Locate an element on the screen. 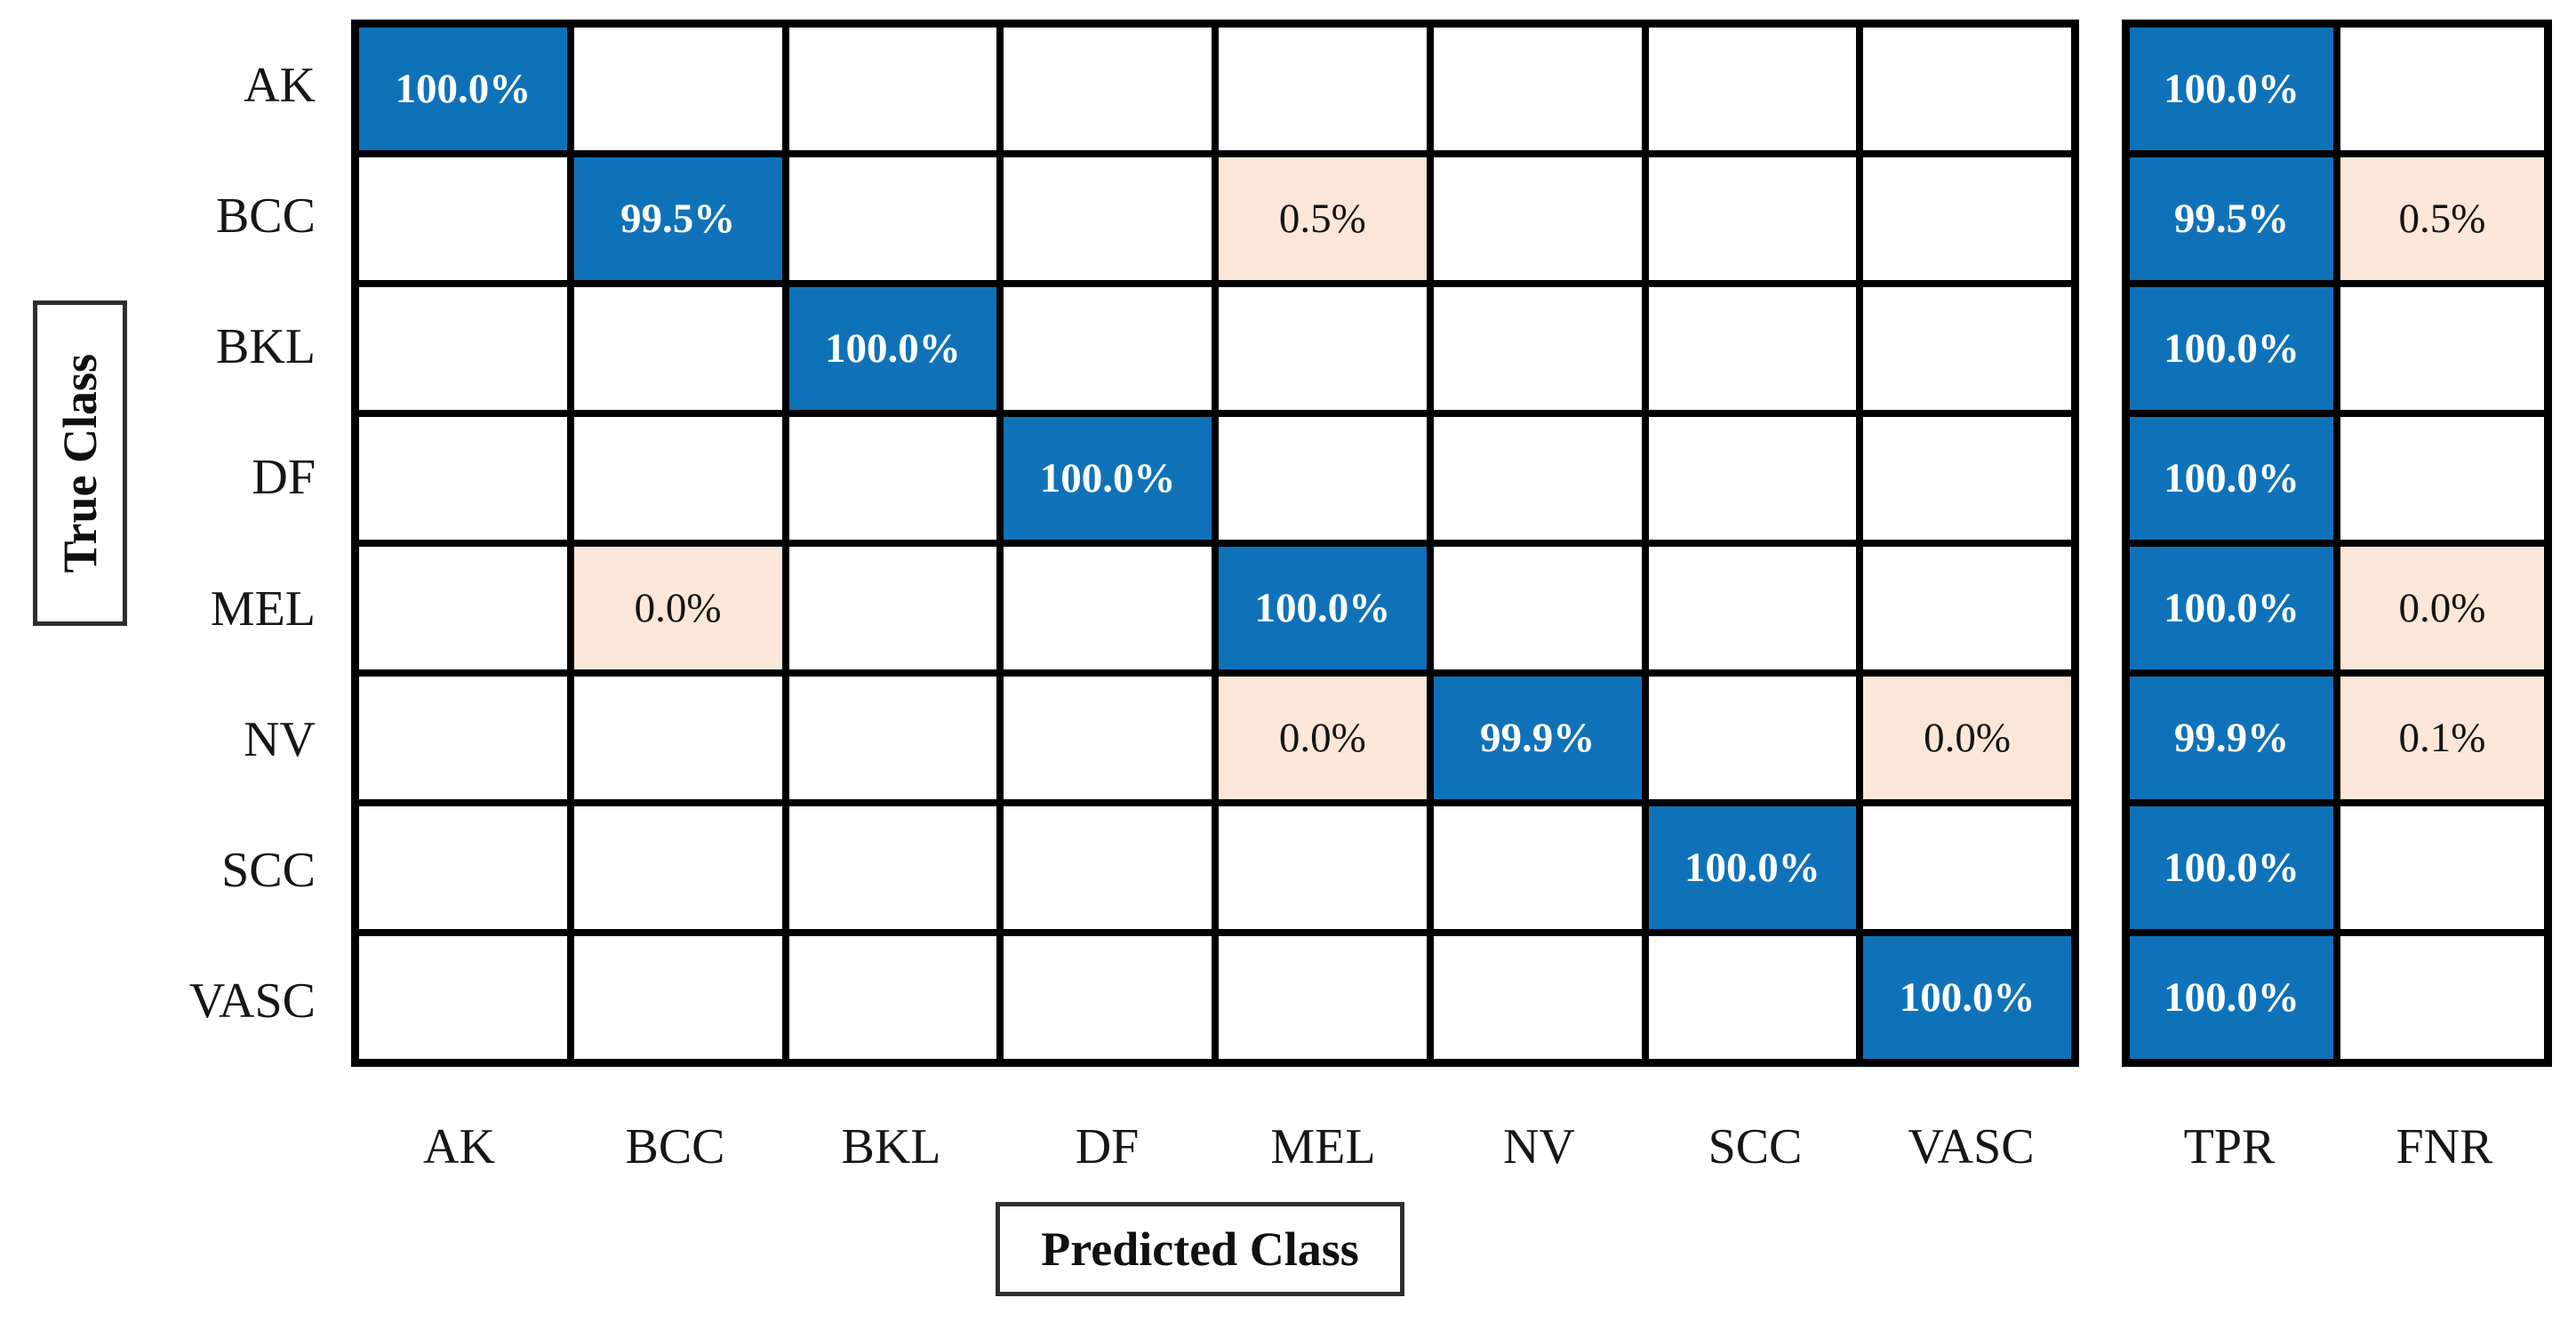 The height and width of the screenshot is (1322, 2576). cell-BCC-FNR-value: 0.5% is located at coordinates (2442, 219).